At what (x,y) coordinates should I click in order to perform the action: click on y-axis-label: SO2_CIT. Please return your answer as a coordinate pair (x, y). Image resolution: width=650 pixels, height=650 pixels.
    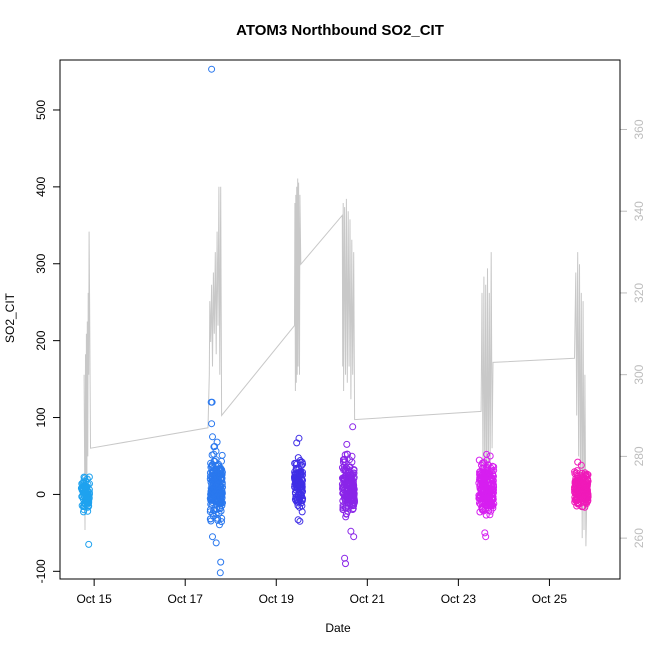
    Looking at the image, I should click on (10, 317).